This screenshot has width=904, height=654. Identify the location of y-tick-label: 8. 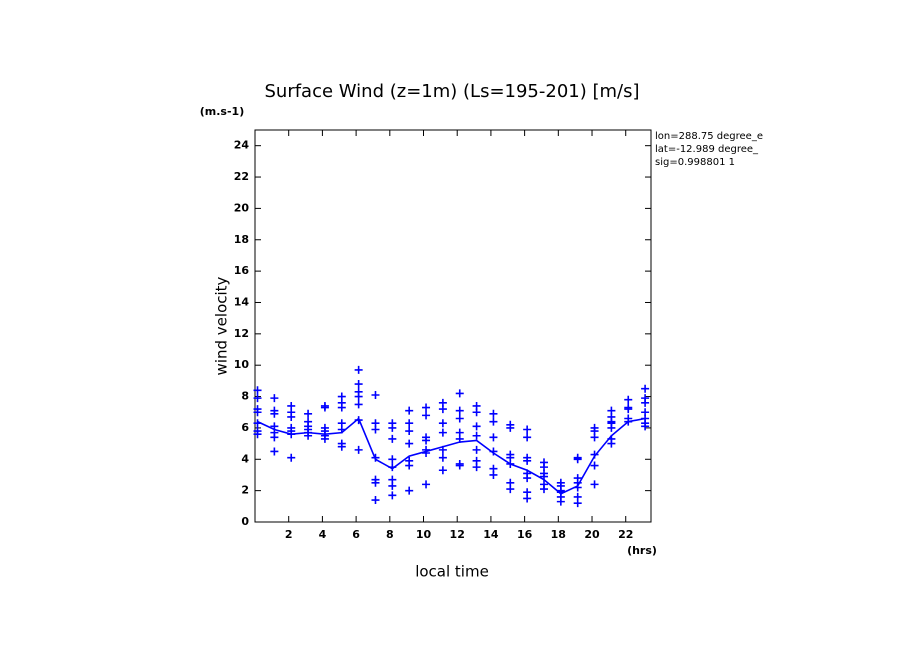
(245, 396).